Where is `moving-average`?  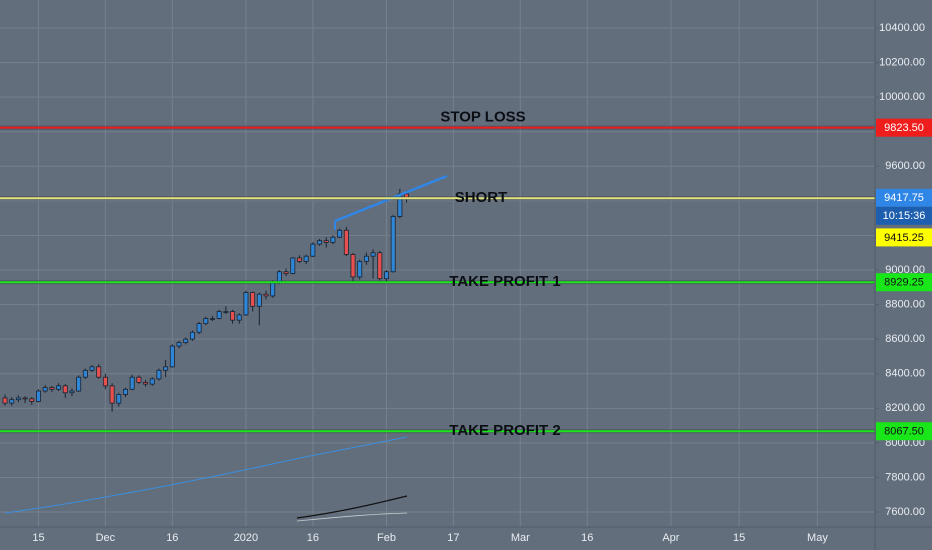
moving-average is located at coordinates (206, 475).